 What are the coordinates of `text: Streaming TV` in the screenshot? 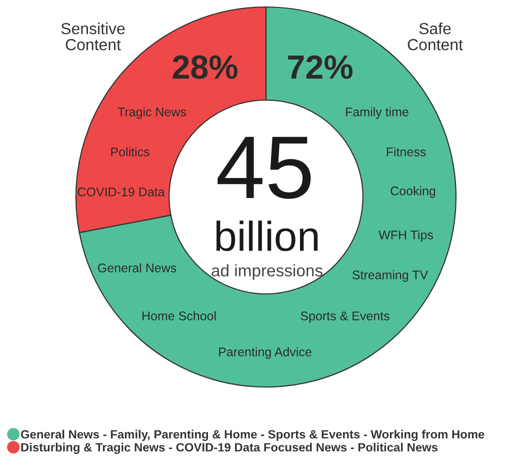 It's located at (390, 276).